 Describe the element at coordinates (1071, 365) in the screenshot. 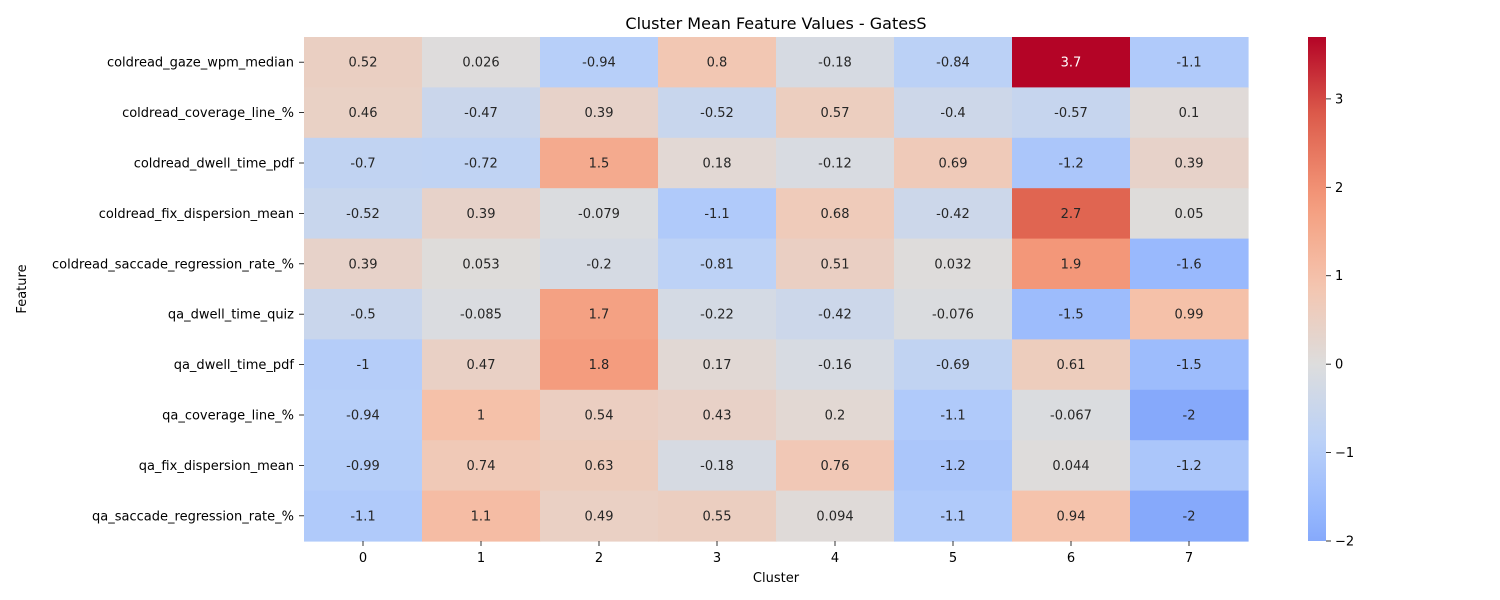

I see `cell-value-label: 0.61` at that location.